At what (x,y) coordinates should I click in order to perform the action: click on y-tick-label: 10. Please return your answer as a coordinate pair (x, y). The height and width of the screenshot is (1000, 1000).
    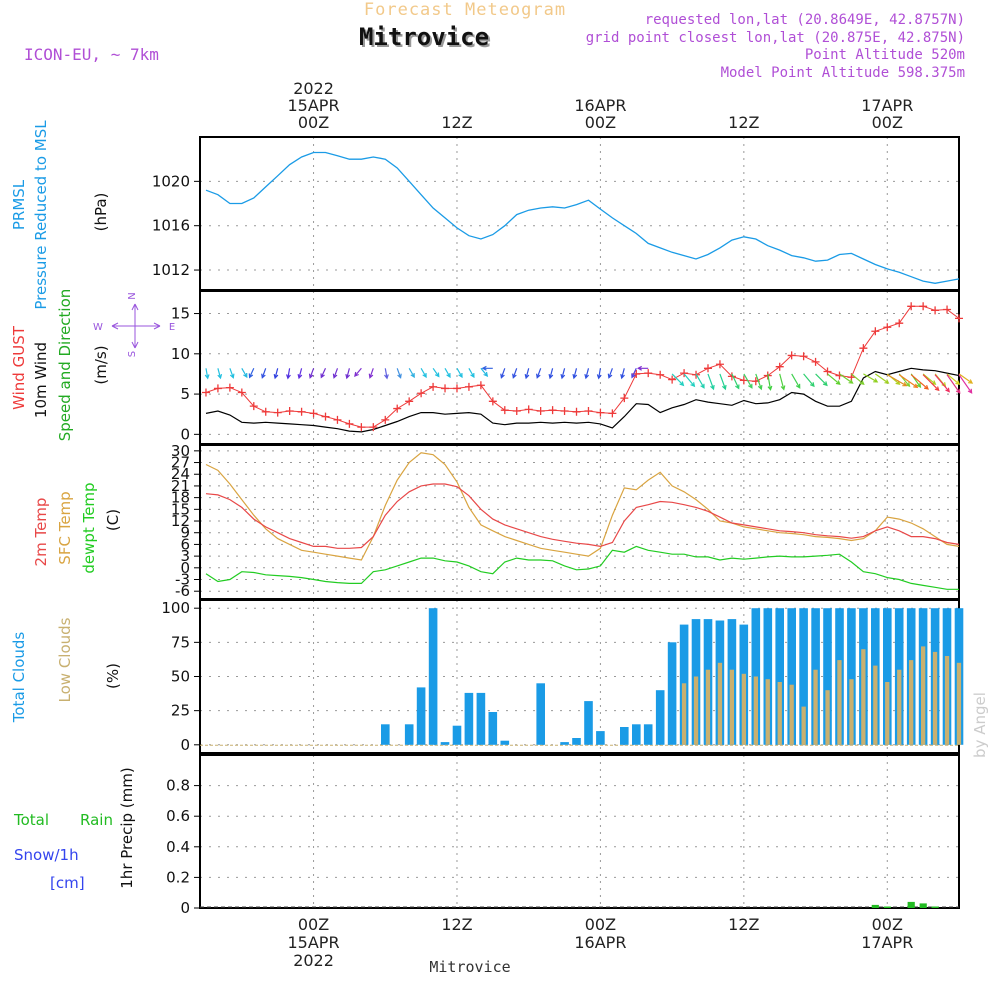
    Looking at the image, I should click on (180, 354).